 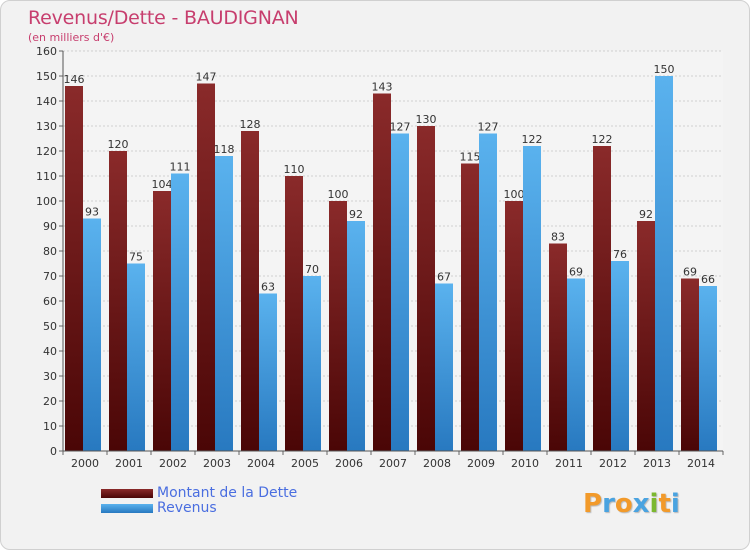 What do you see at coordinates (250, 124) in the screenshot?
I see `data-label: 128` at bounding box center [250, 124].